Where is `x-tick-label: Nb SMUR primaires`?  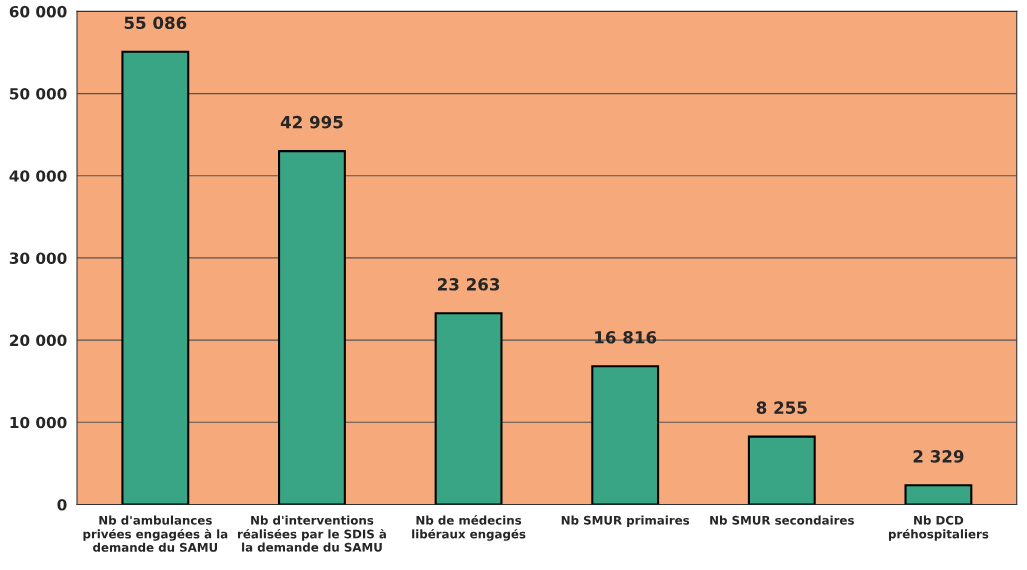
x-tick-label: Nb SMUR primaires is located at coordinates (625, 521).